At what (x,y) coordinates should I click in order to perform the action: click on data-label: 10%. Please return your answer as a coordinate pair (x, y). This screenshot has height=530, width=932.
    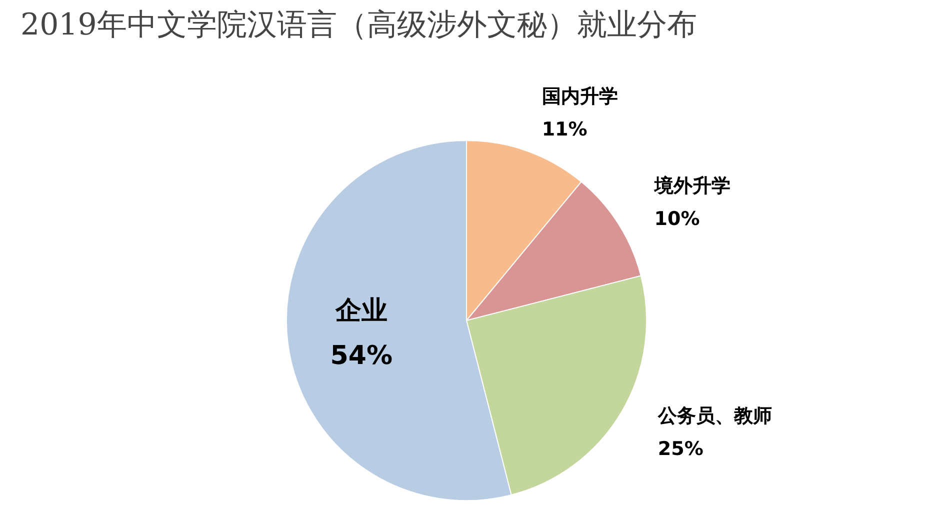
    Looking at the image, I should click on (677, 219).